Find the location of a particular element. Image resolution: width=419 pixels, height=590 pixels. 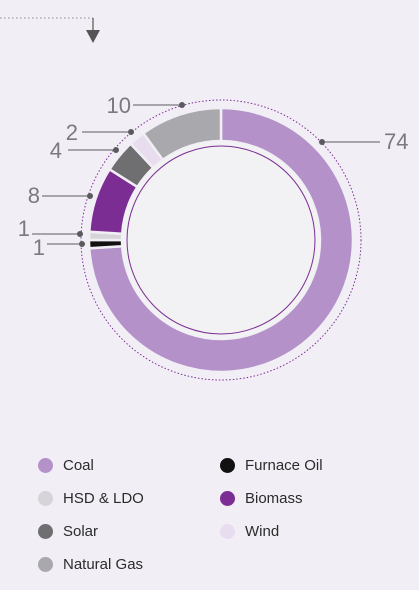

data-label-text: 2 is located at coordinates (72, 132).